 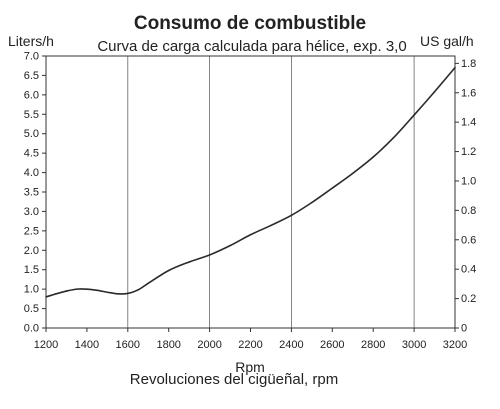 I want to click on right-tick-label: 0.2, so click(x=468, y=299).